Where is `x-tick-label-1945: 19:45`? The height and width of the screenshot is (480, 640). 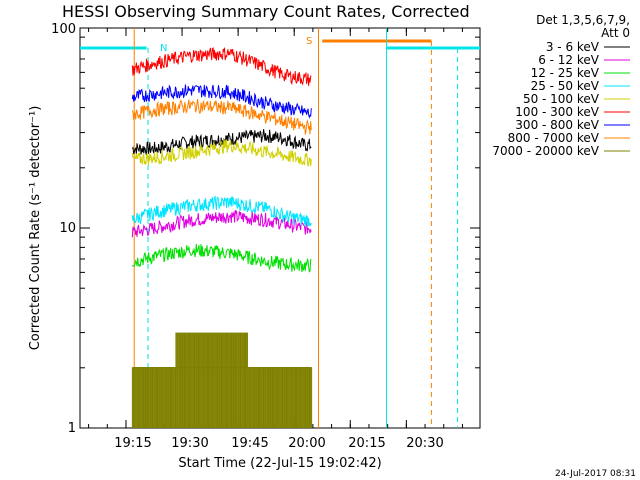
x-tick-label-1945: 19:45 is located at coordinates (249, 443).